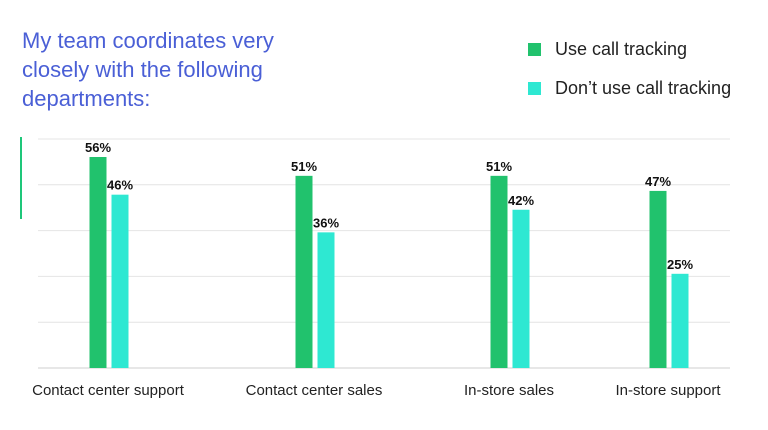 The image size is (768, 430). Describe the element at coordinates (499, 166) in the screenshot. I see `data-label-use-2: 51%` at that location.